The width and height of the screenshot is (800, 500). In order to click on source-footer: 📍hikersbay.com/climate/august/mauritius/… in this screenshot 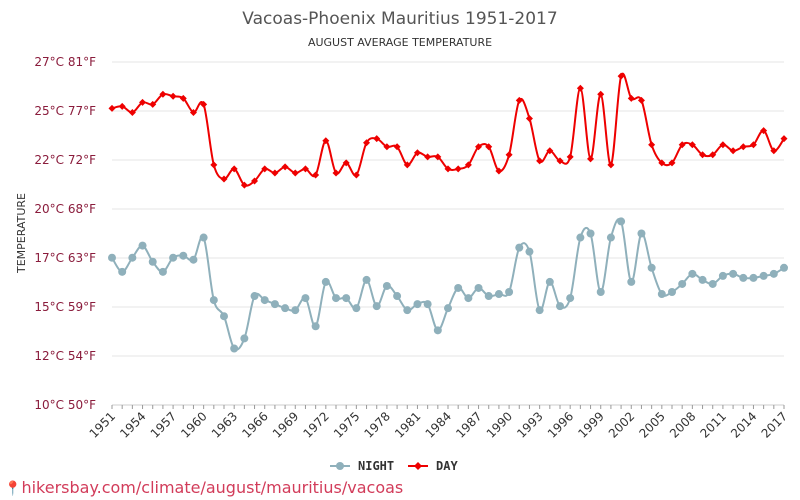, I will do `click(203, 487)`.